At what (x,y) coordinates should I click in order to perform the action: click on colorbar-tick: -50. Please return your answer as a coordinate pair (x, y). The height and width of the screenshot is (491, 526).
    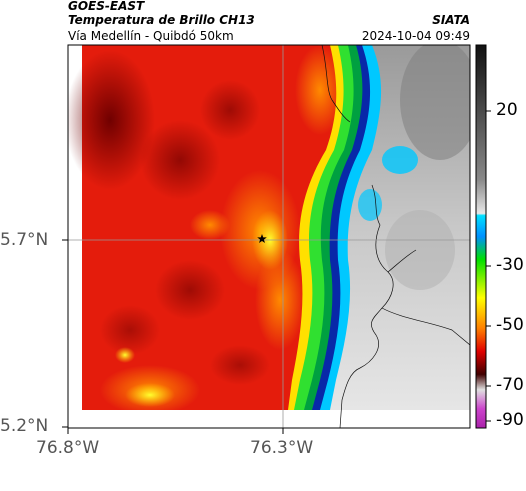
    Looking at the image, I should click on (510, 325).